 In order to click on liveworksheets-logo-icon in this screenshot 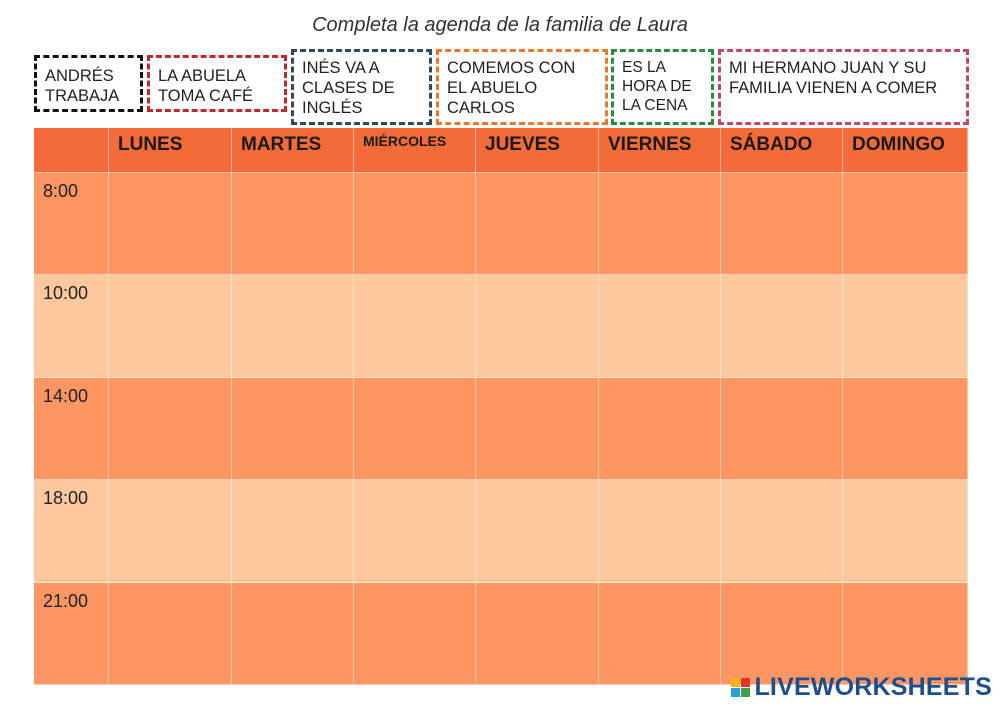, I will do `click(741, 687)`.